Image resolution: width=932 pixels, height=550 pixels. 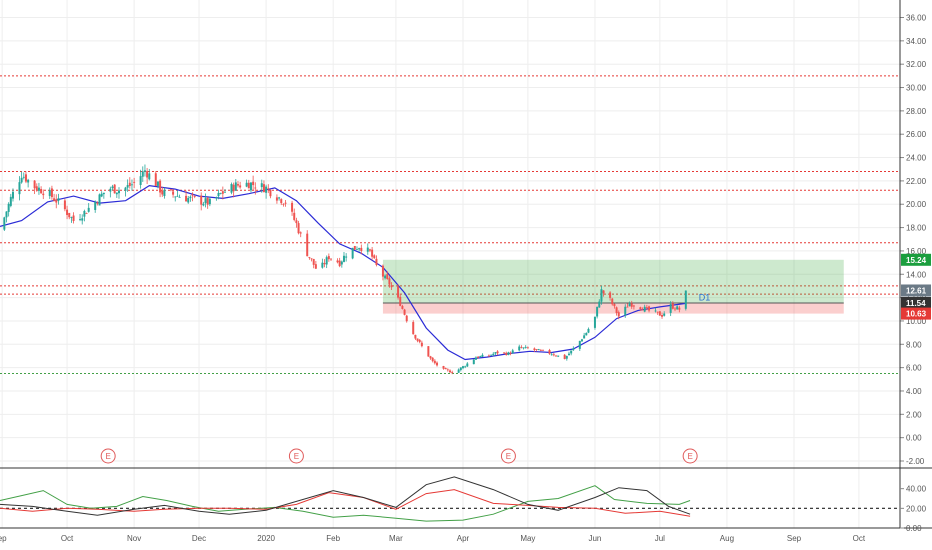 What do you see at coordinates (463, 538) in the screenshot?
I see `x-tick-label: Apr` at bounding box center [463, 538].